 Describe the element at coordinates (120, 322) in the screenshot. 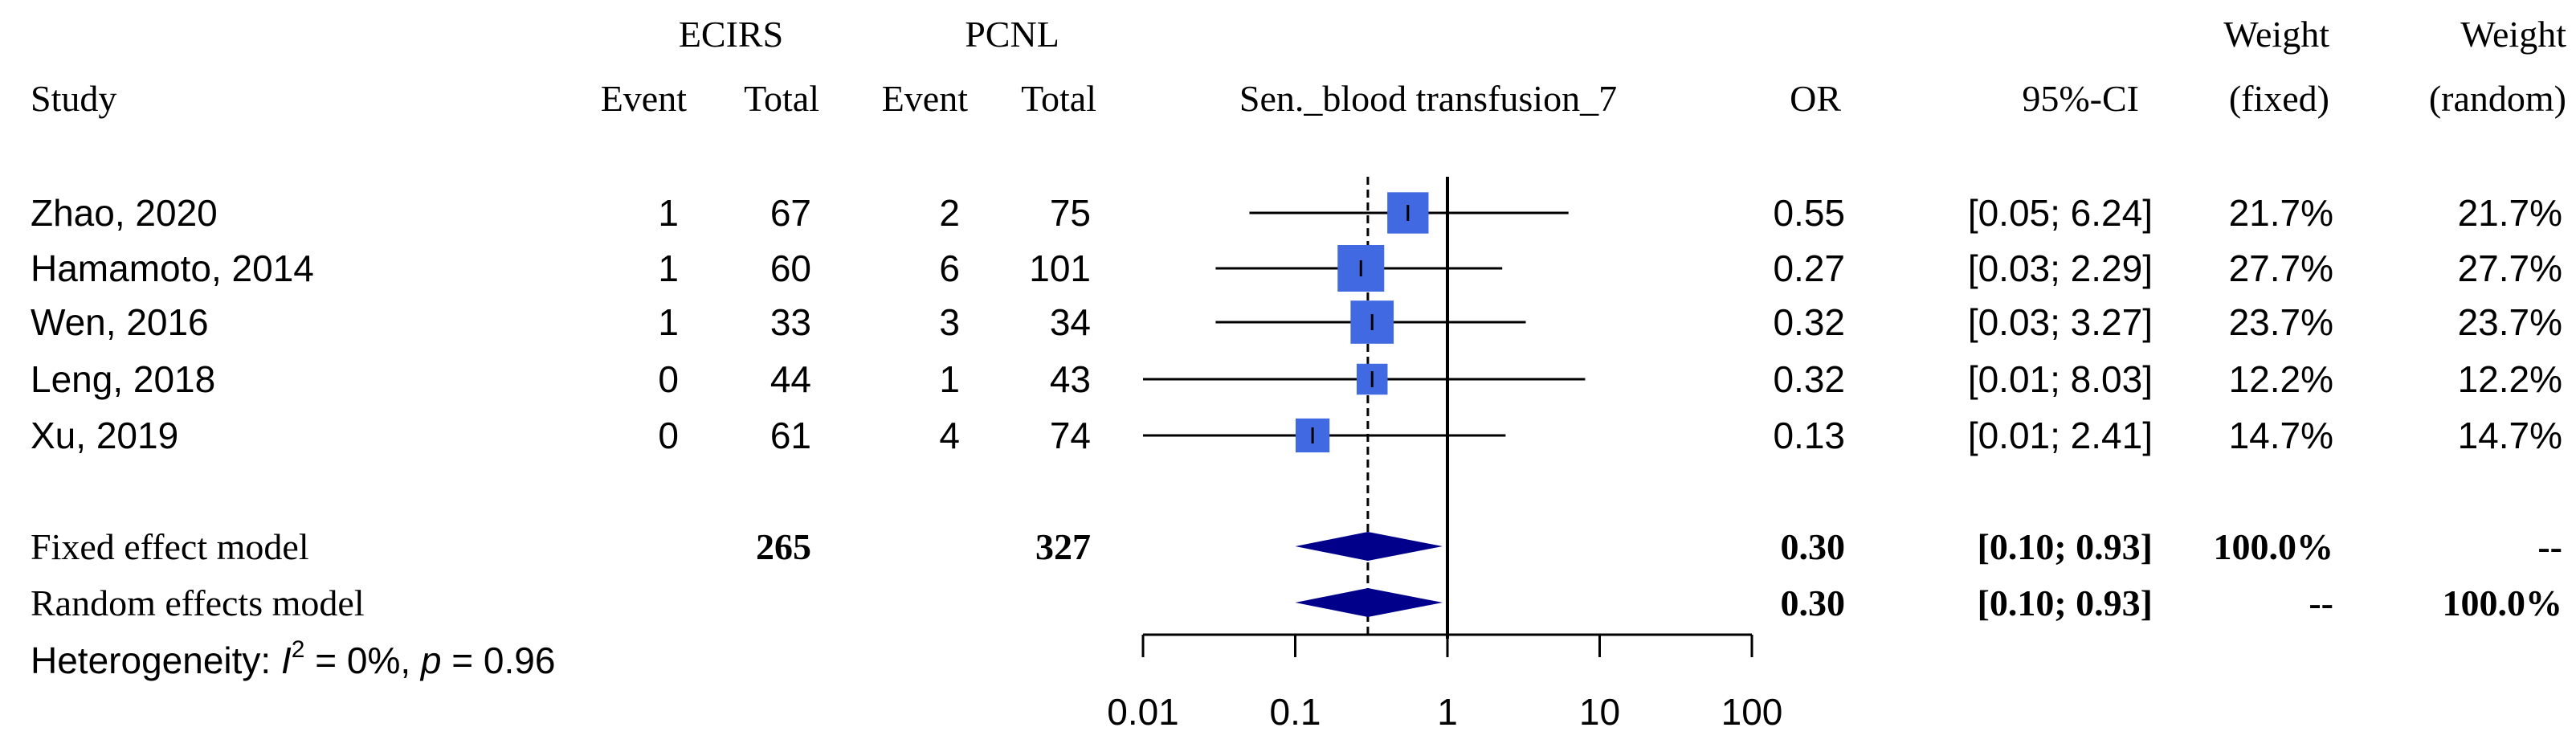

I see `study-label: Wen, 2016` at that location.